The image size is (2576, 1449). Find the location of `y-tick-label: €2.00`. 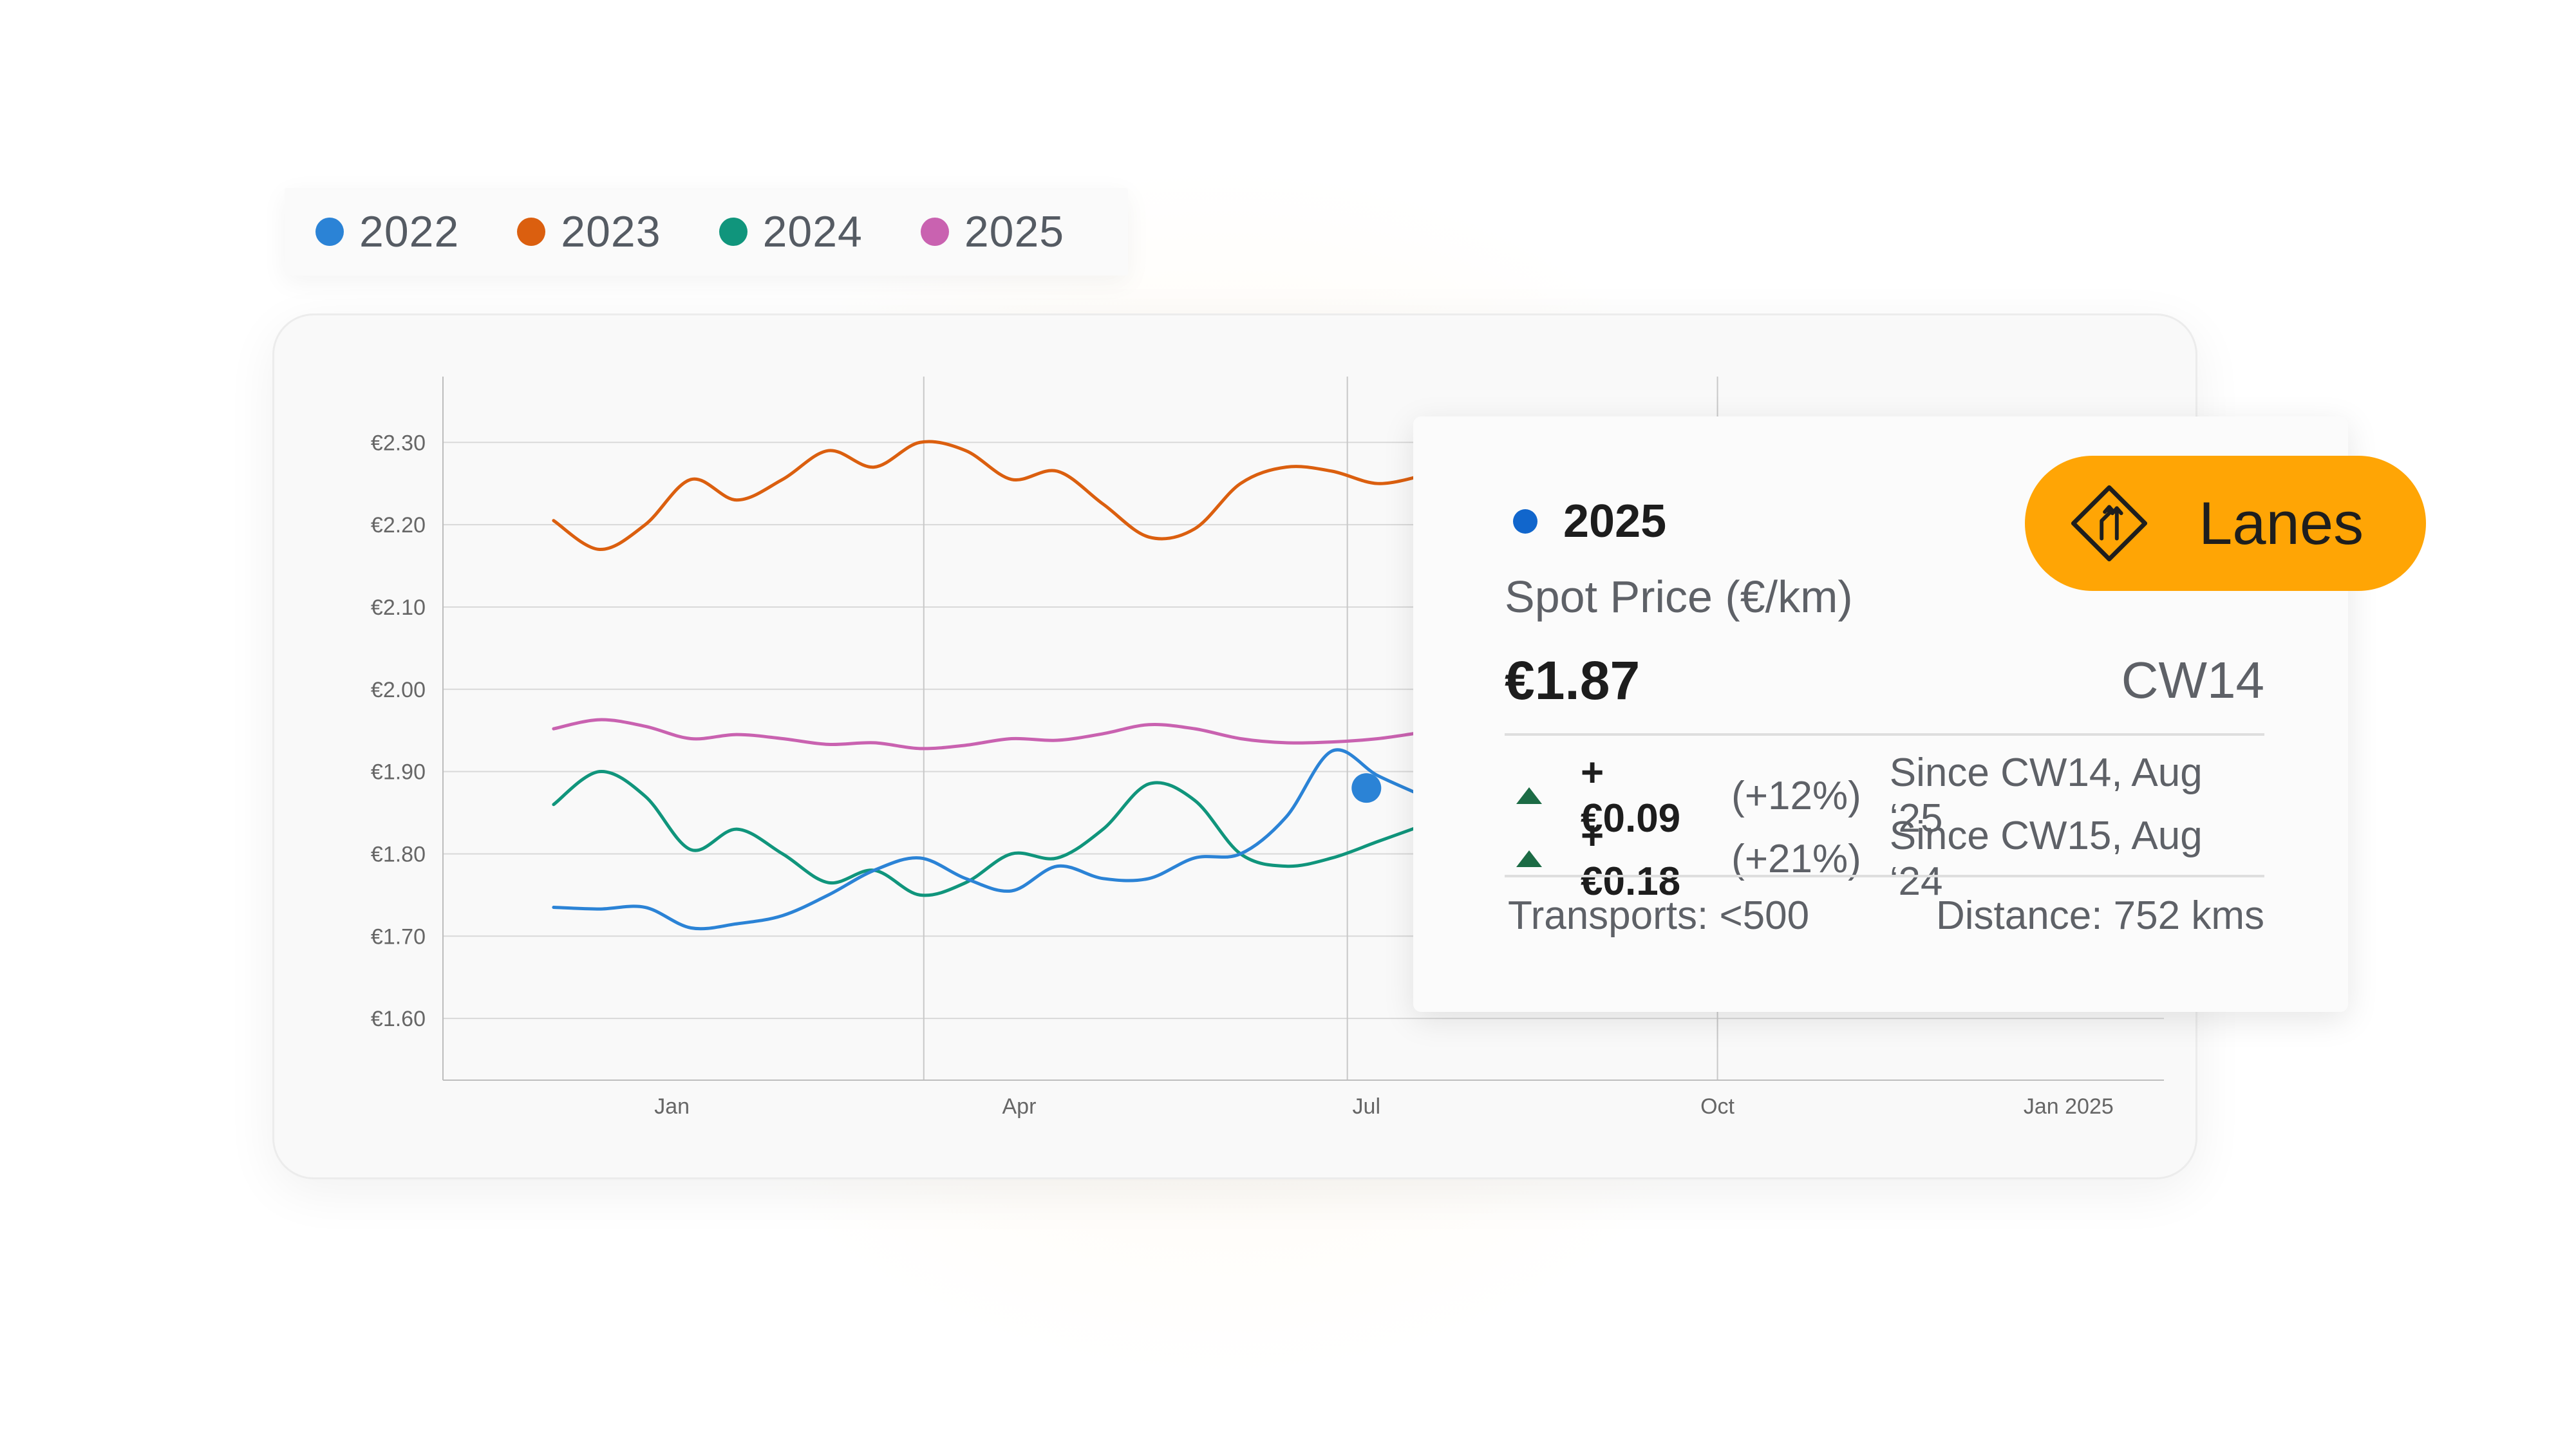

y-tick-label: €2.00 is located at coordinates (398, 690).